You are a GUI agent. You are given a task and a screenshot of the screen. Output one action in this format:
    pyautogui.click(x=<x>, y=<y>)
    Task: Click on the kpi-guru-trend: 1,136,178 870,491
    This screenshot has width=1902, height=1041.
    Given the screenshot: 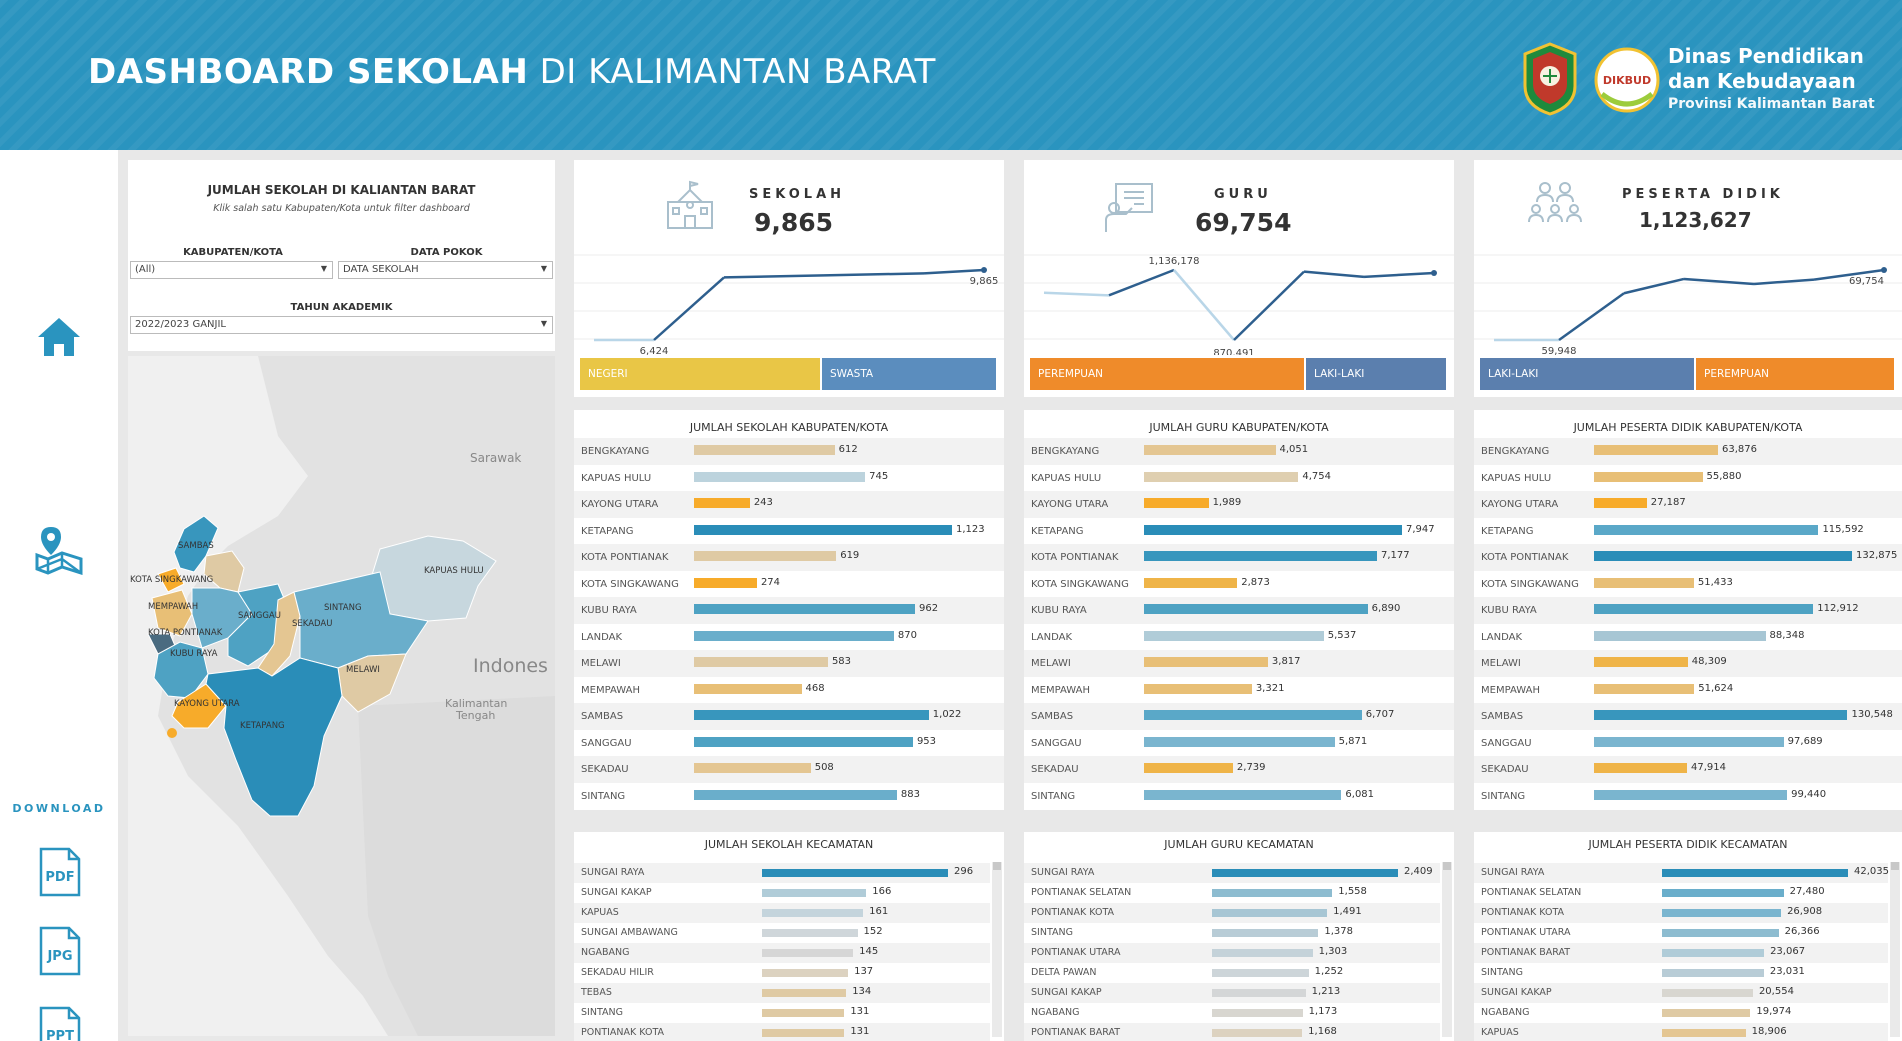 What is the action you would take?
    pyautogui.click(x=1239, y=300)
    